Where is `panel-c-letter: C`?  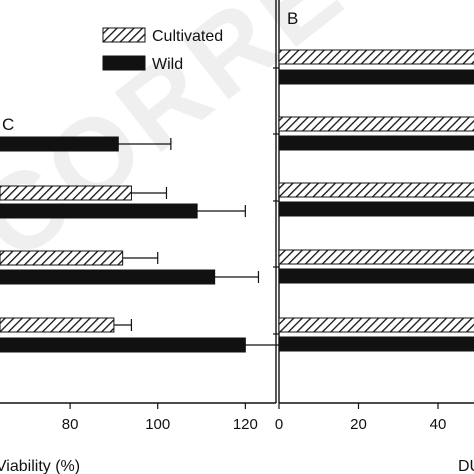 panel-c-letter: C is located at coordinates (8, 124).